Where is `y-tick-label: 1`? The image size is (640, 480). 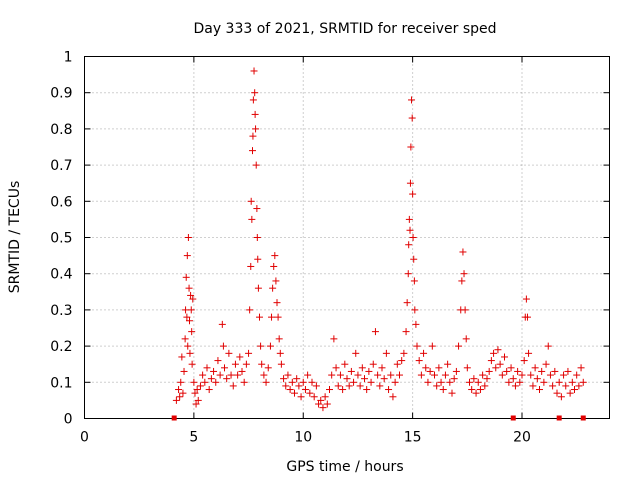
y-tick-label: 1 is located at coordinates (68, 58).